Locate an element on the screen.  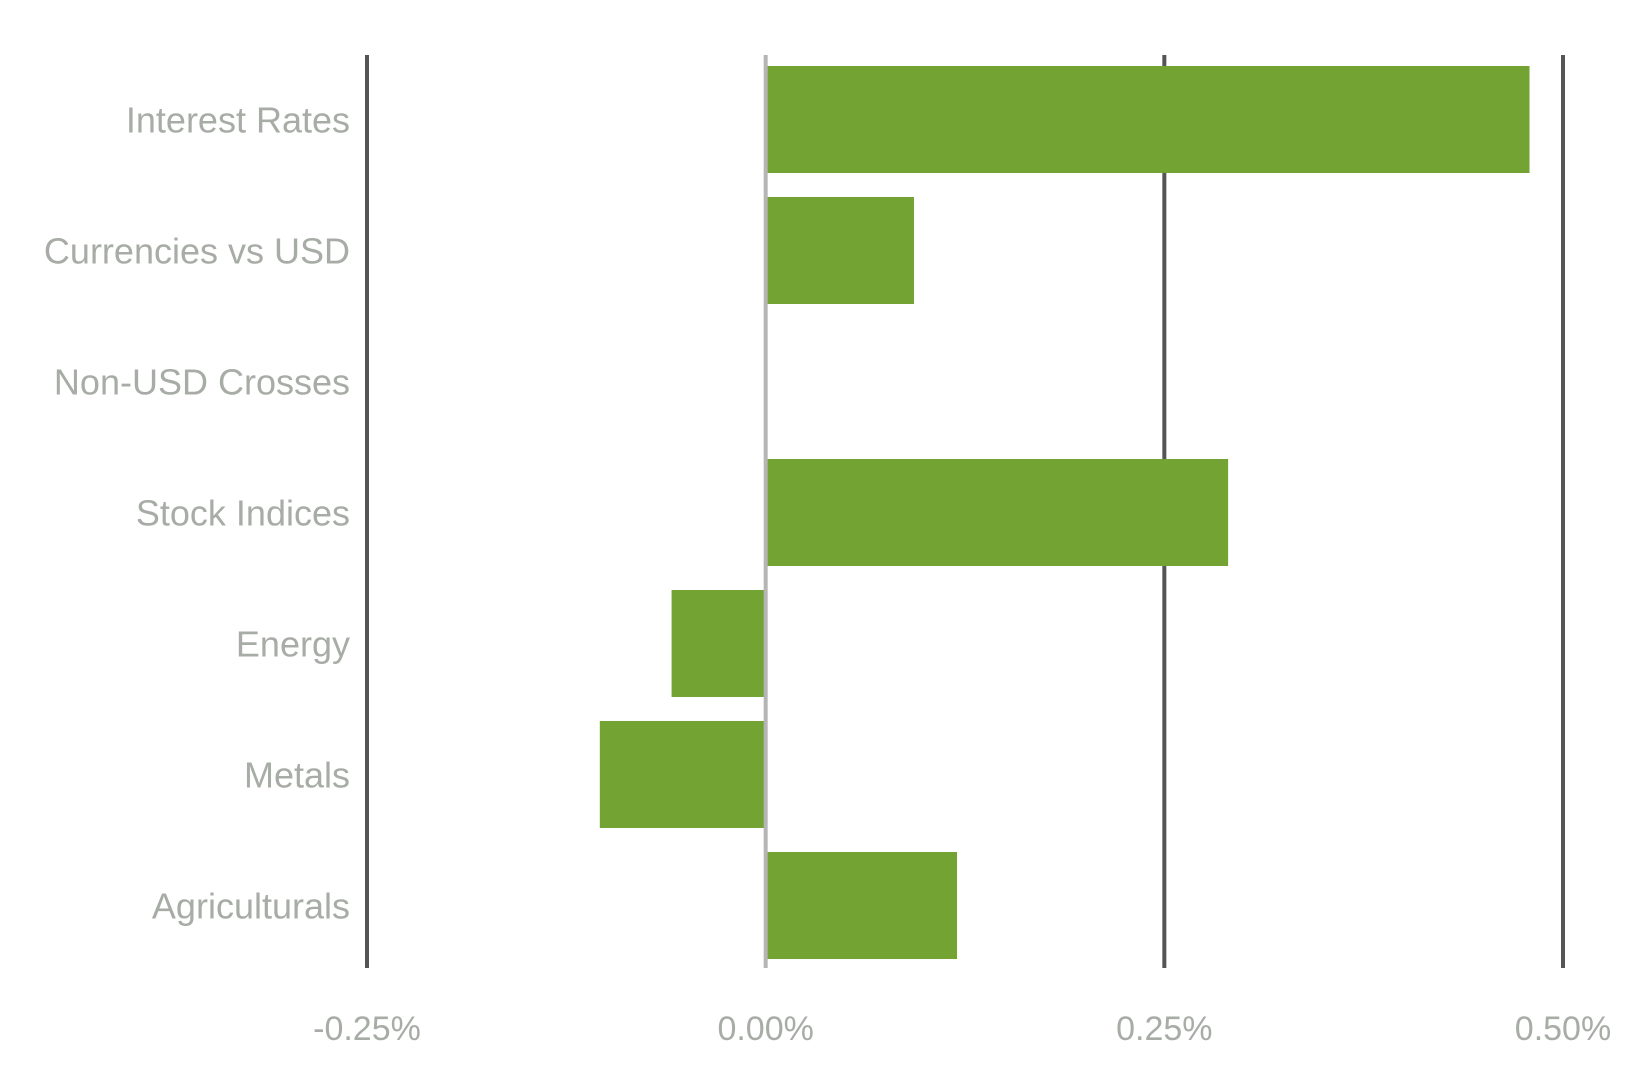
x-tick-label-1: 0.00% is located at coordinates (765, 1029).